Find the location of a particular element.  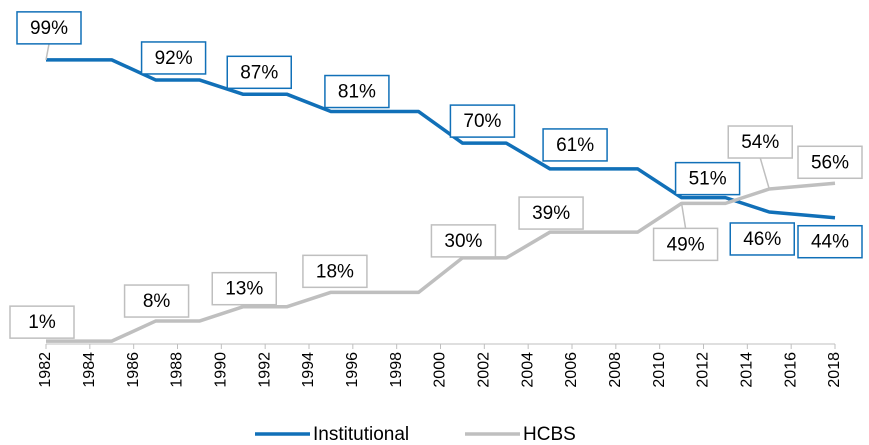

x-tick-label: 2014 is located at coordinates (747, 370).